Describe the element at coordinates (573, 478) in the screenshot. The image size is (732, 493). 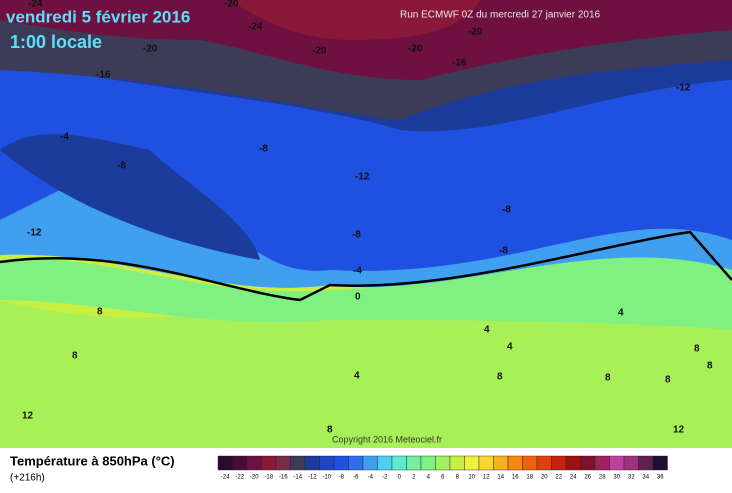
I see `scale-label: 24` at that location.